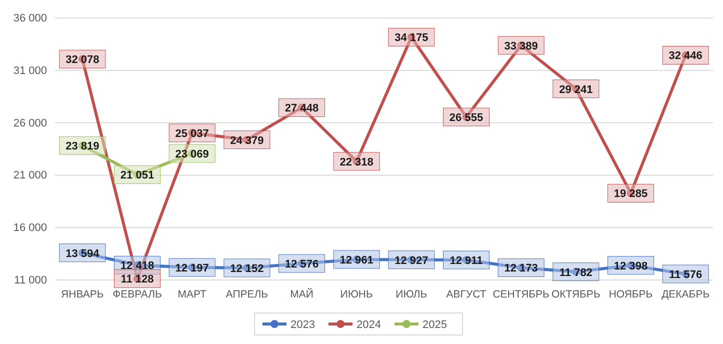 Image resolution: width=723 pixels, height=344 pixels. I want to click on x-tick-label: ЯНВАРЬ, so click(82, 294).